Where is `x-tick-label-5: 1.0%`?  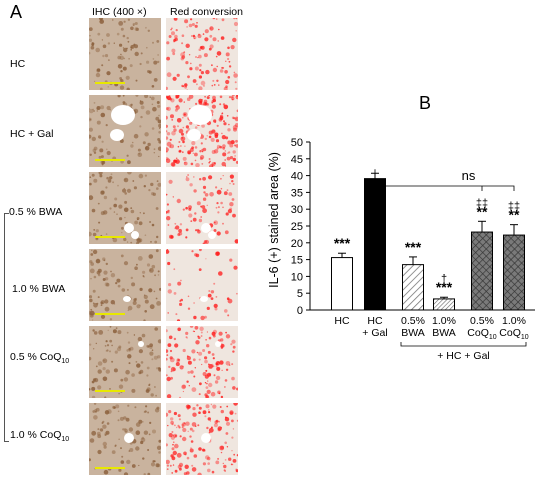
x-tick-label-5: 1.0% is located at coordinates (514, 321).